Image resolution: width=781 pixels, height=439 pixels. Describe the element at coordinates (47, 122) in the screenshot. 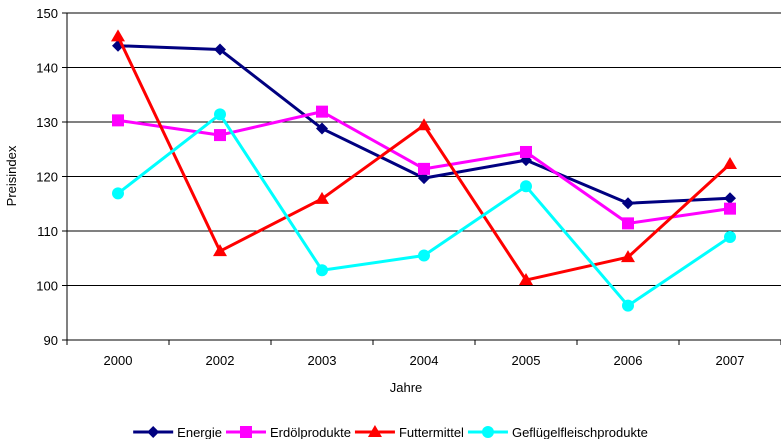

I see `y-tick-label: 130` at that location.